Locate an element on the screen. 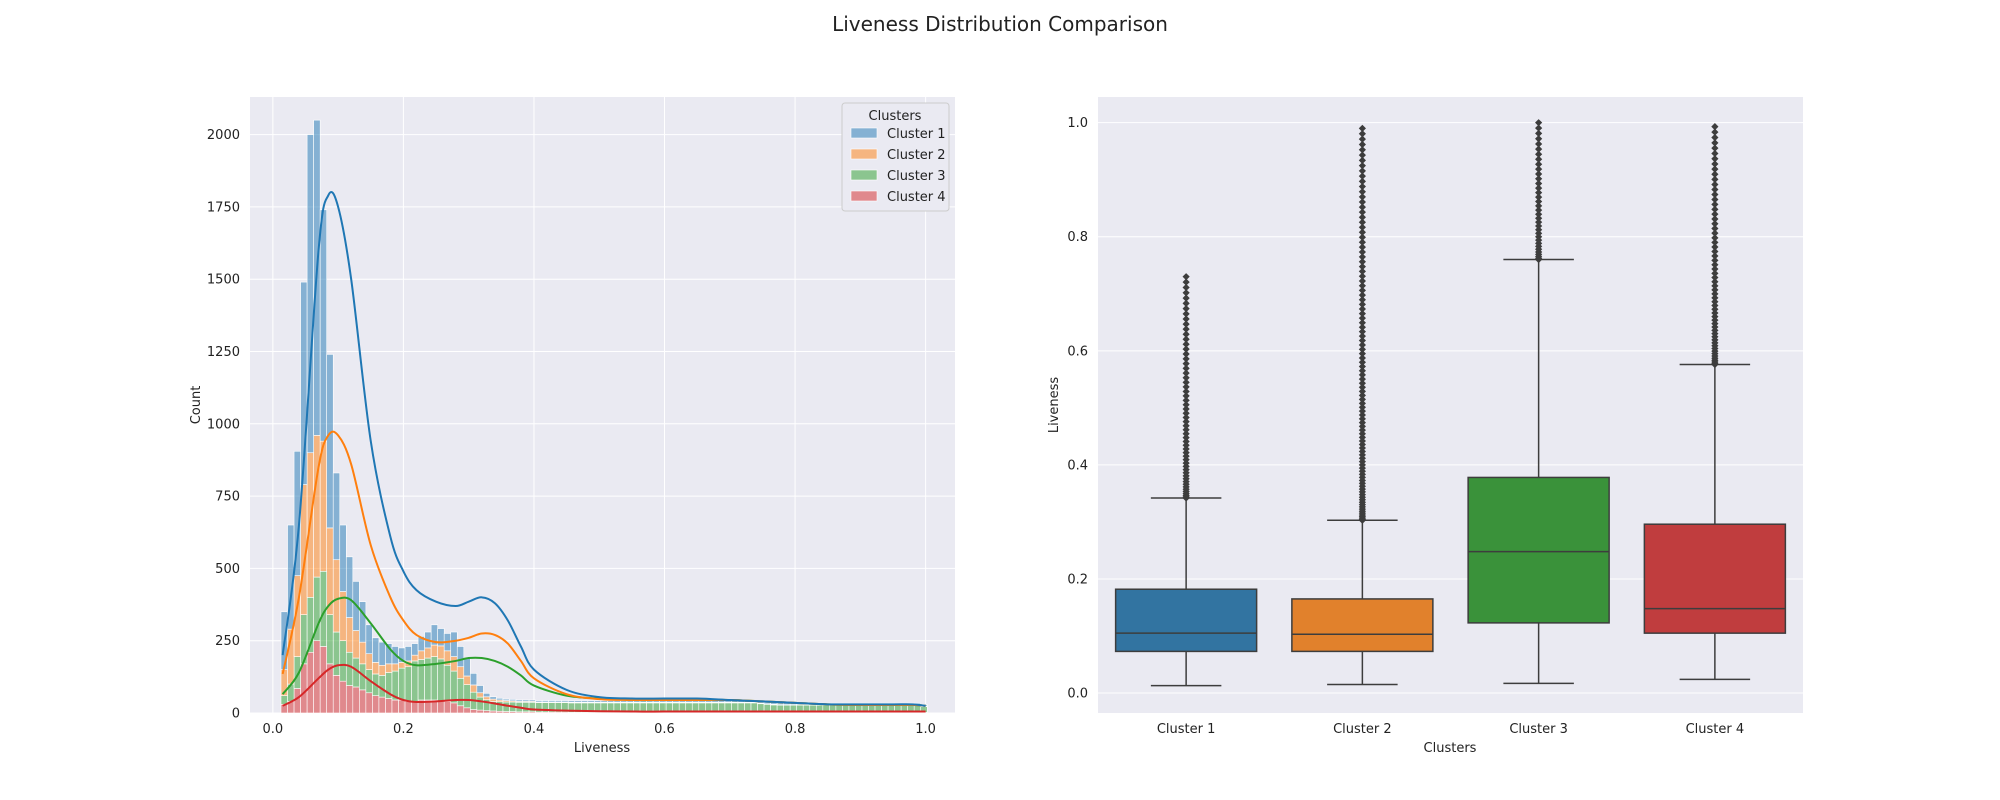 The image size is (2000, 800). legend-label-cluster-4: Cluster 4 is located at coordinates (916, 197).